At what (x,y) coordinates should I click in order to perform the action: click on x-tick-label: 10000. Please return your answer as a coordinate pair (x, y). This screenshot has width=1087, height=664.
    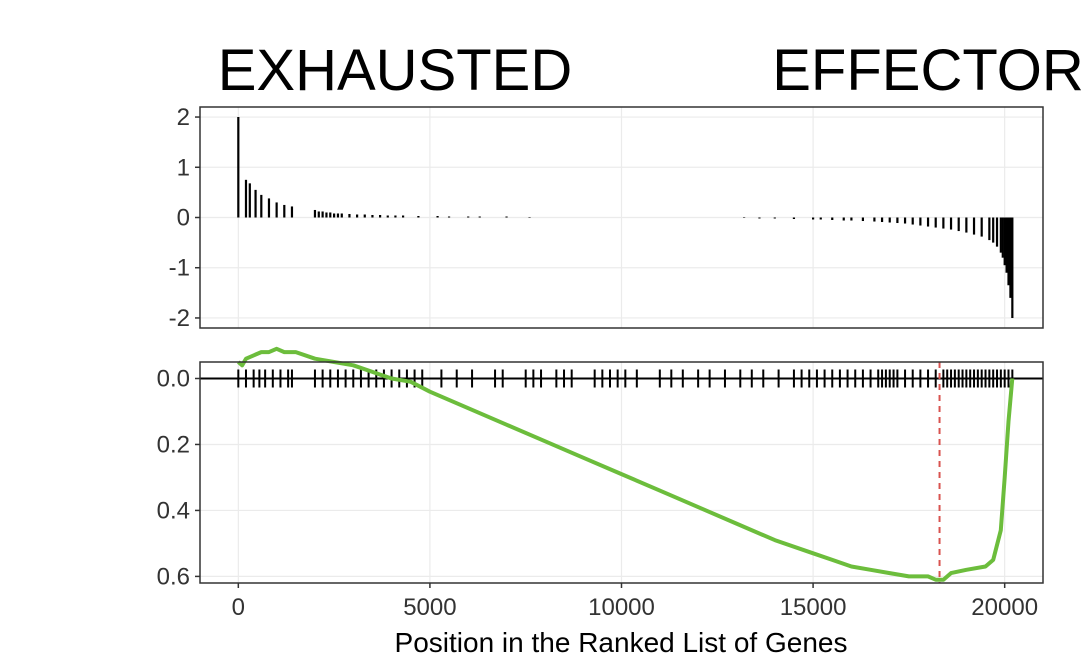
    Looking at the image, I should click on (621, 607).